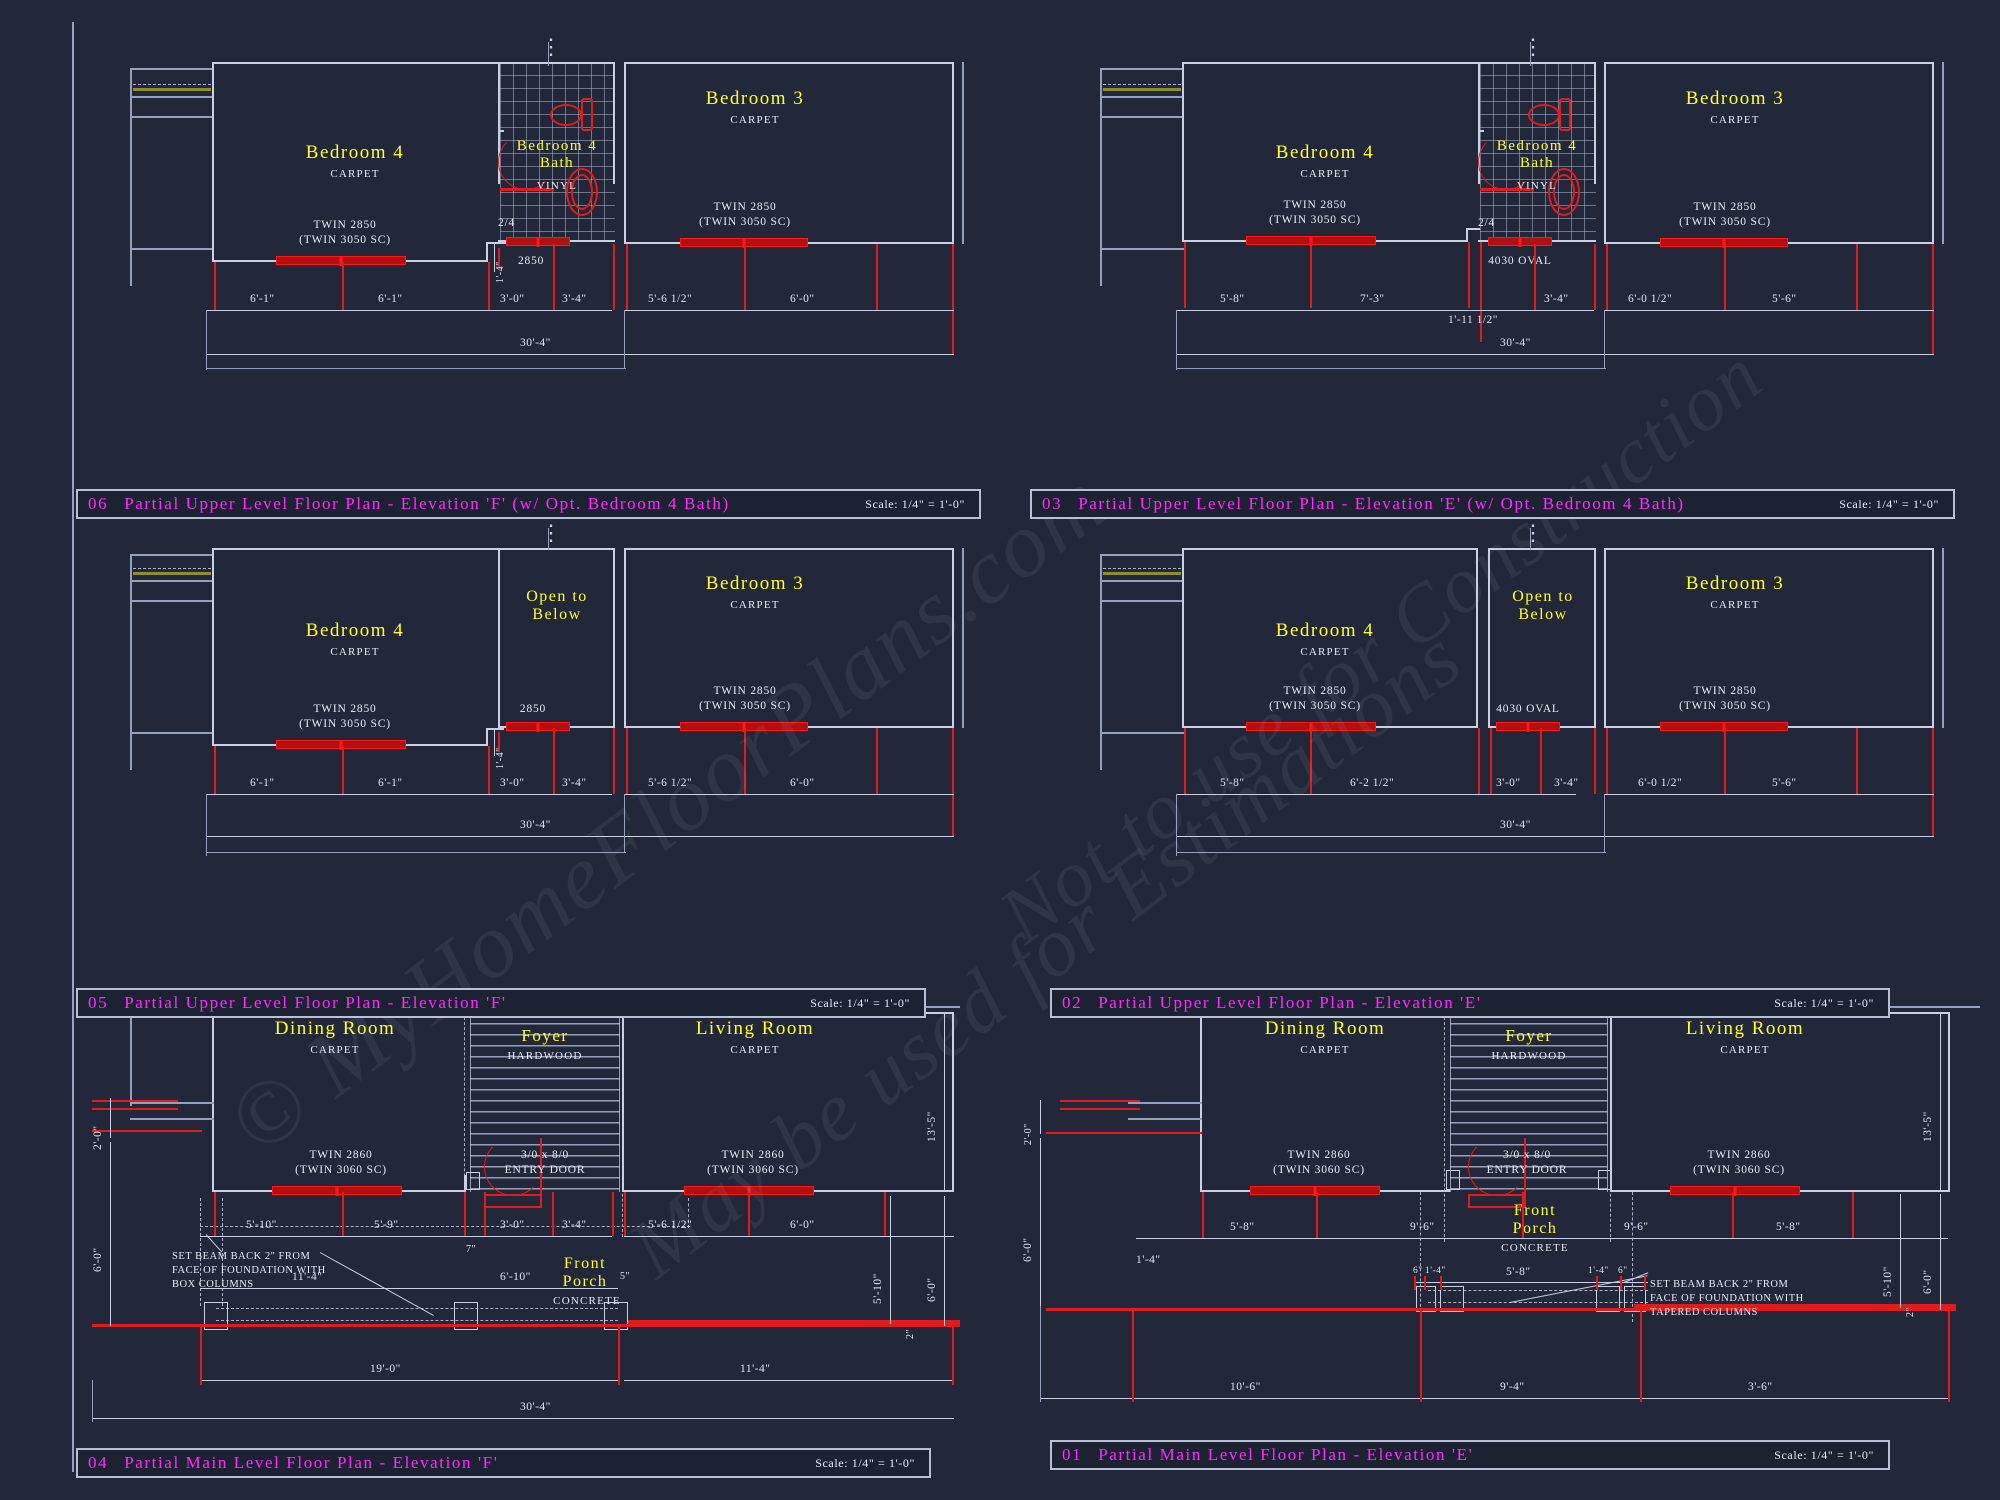 This screenshot has height=1500, width=2000. What do you see at coordinates (548, 539) in the screenshot?
I see `break-line` at bounding box center [548, 539].